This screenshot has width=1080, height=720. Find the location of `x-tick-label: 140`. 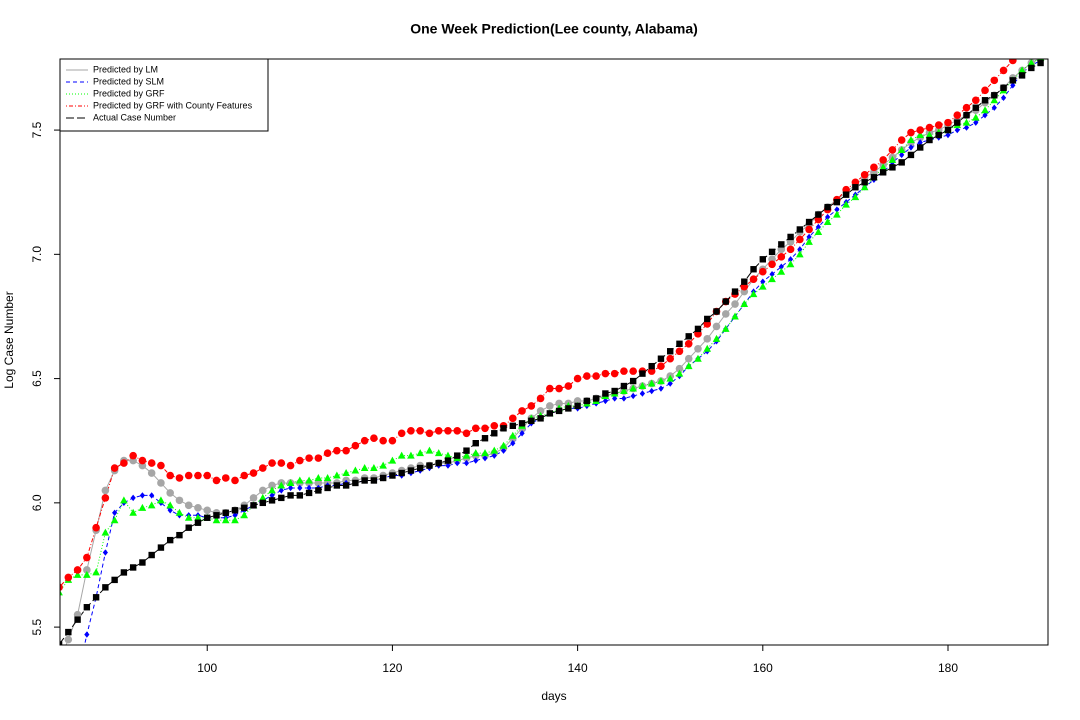

x-tick-label: 140 is located at coordinates (578, 668).